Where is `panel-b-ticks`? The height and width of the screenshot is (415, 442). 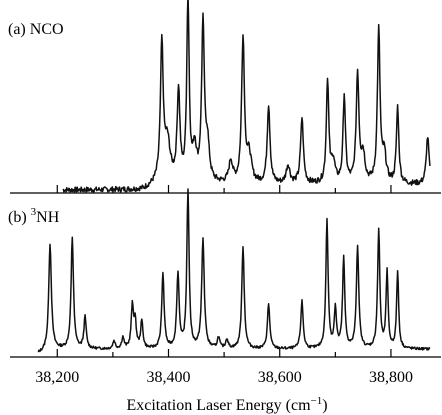
panel-b-ticks is located at coordinates (224, 353).